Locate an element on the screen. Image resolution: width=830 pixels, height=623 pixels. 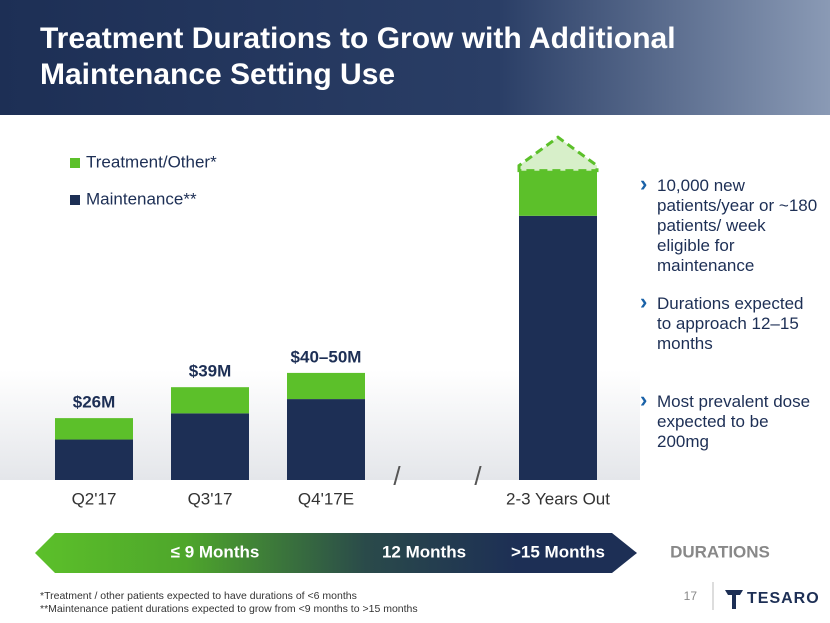
duration-stage: >15 Months is located at coordinates (558, 551).